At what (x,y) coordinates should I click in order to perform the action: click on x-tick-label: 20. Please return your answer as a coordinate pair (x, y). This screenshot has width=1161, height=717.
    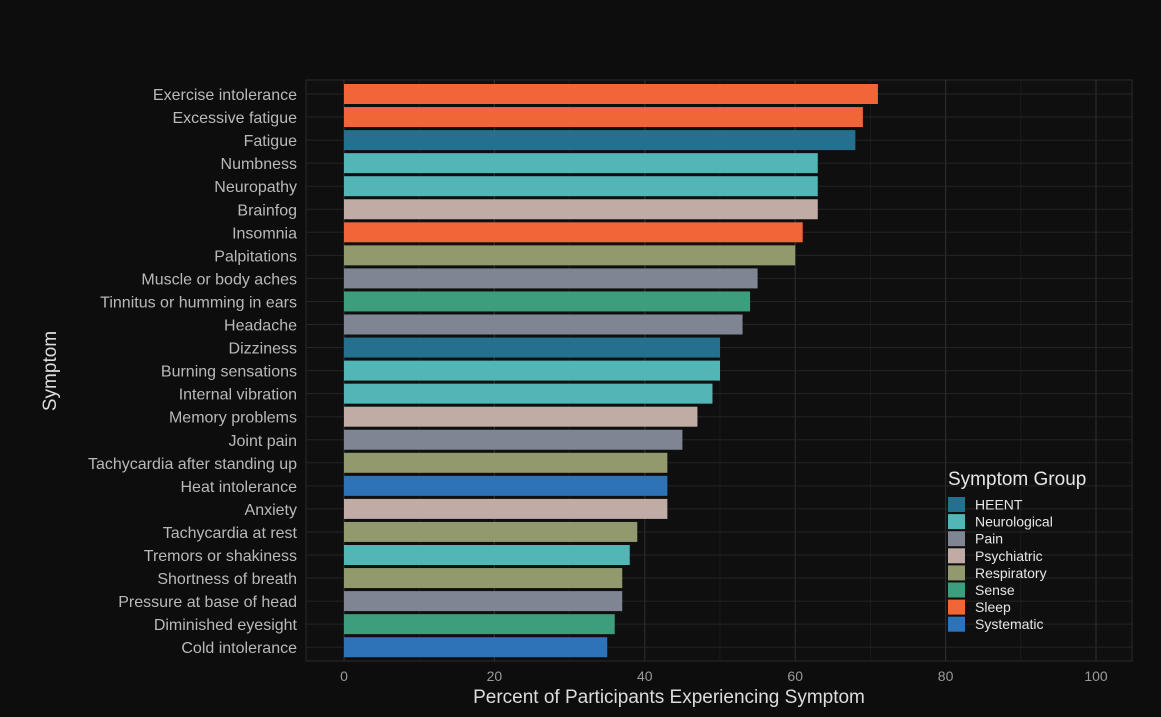
    Looking at the image, I should click on (495, 676).